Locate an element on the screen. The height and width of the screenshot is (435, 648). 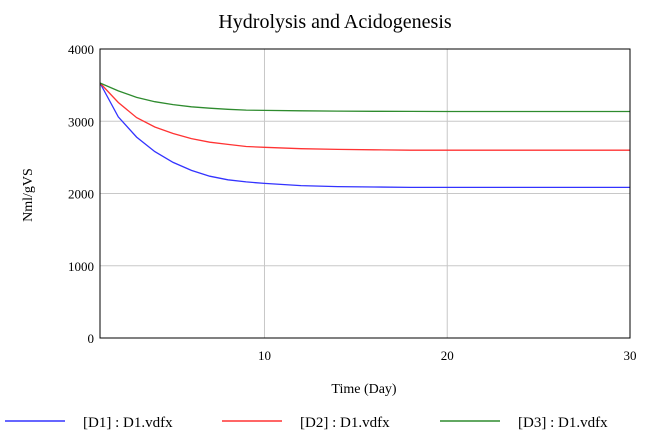
y-tick-label: 2000 is located at coordinates (81, 194).